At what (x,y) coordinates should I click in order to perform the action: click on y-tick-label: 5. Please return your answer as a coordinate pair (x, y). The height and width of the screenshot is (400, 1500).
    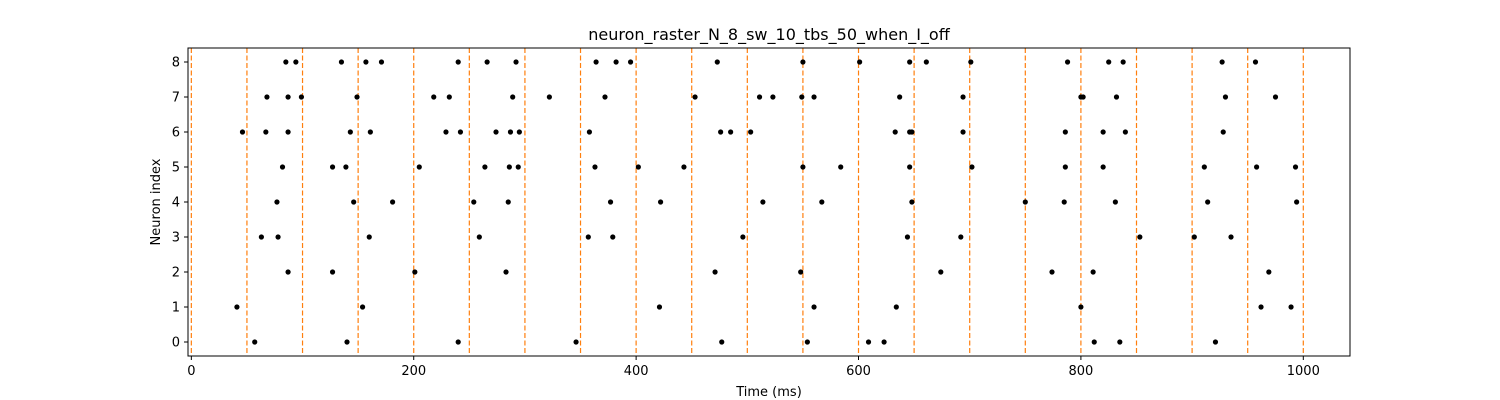
    Looking at the image, I should click on (176, 168).